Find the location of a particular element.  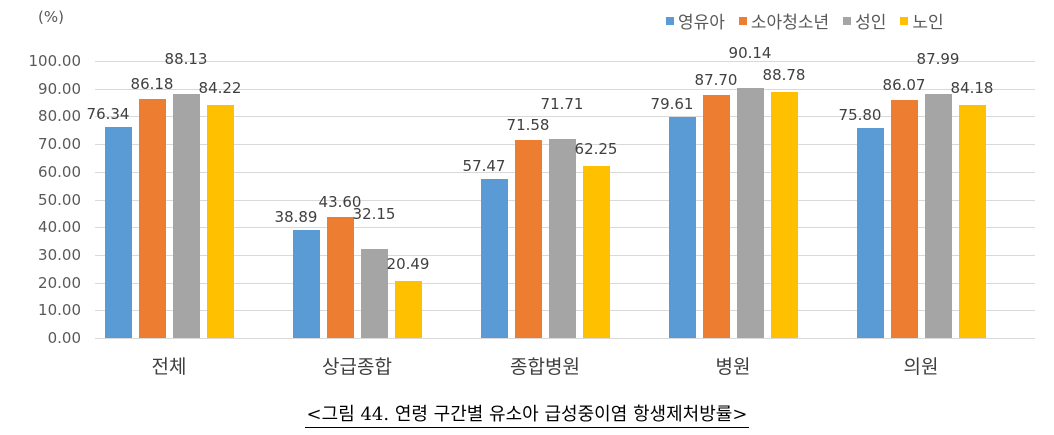

legend-item: 소아청소년 is located at coordinates (784, 20).